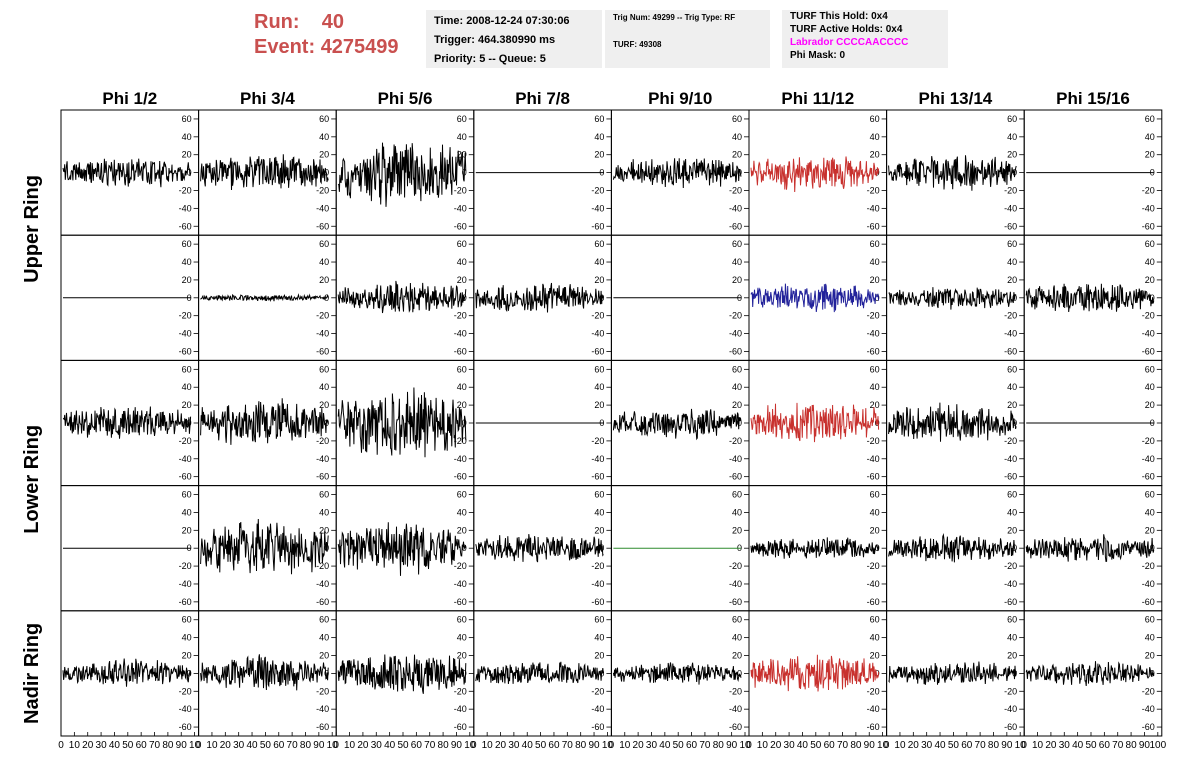  Describe the element at coordinates (359, 47) in the screenshot. I see `event-value: 4275499` at that location.